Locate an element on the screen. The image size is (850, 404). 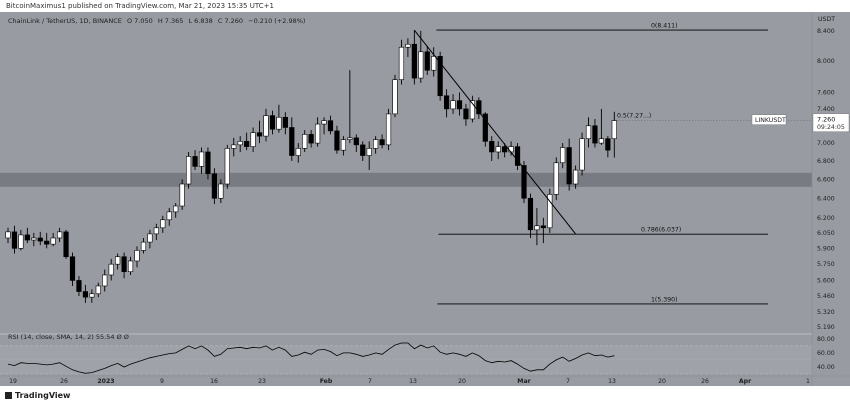
price-tick-label: 5.900 is located at coordinates (826, 248).